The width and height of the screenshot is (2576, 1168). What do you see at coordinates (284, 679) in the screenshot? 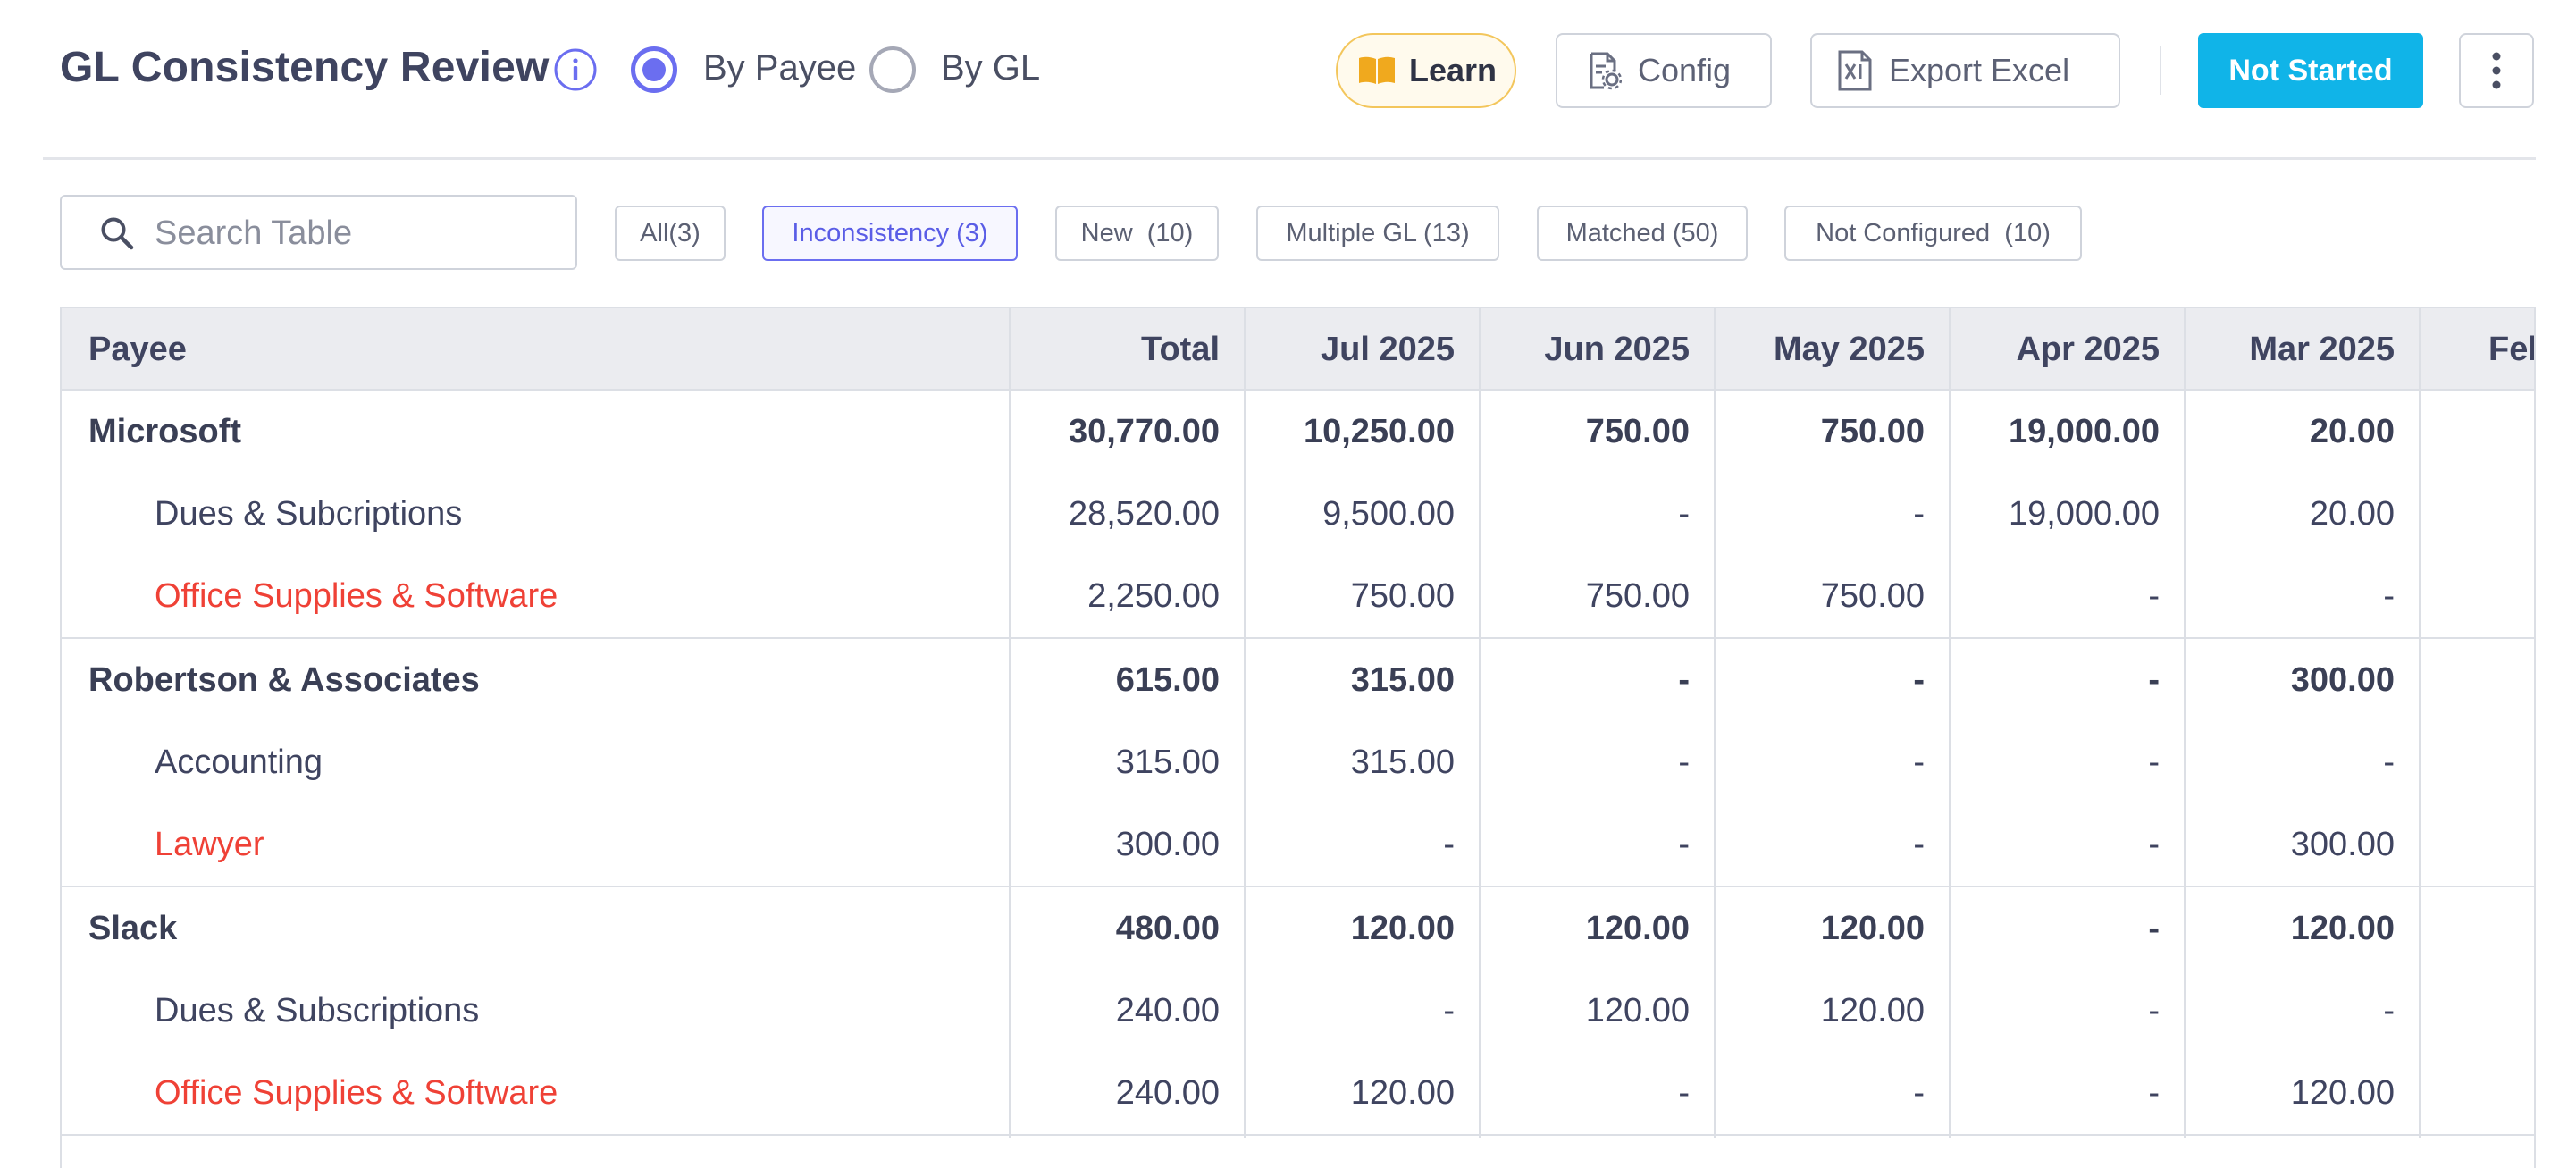
I see `payee-name: Robertson & Associates` at bounding box center [284, 679].